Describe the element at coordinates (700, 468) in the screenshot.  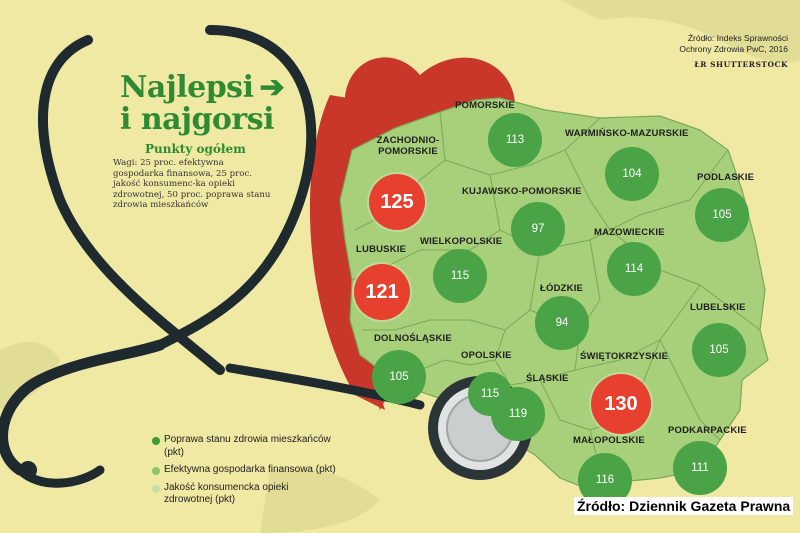
I see `region-score-bubble: 111` at that location.